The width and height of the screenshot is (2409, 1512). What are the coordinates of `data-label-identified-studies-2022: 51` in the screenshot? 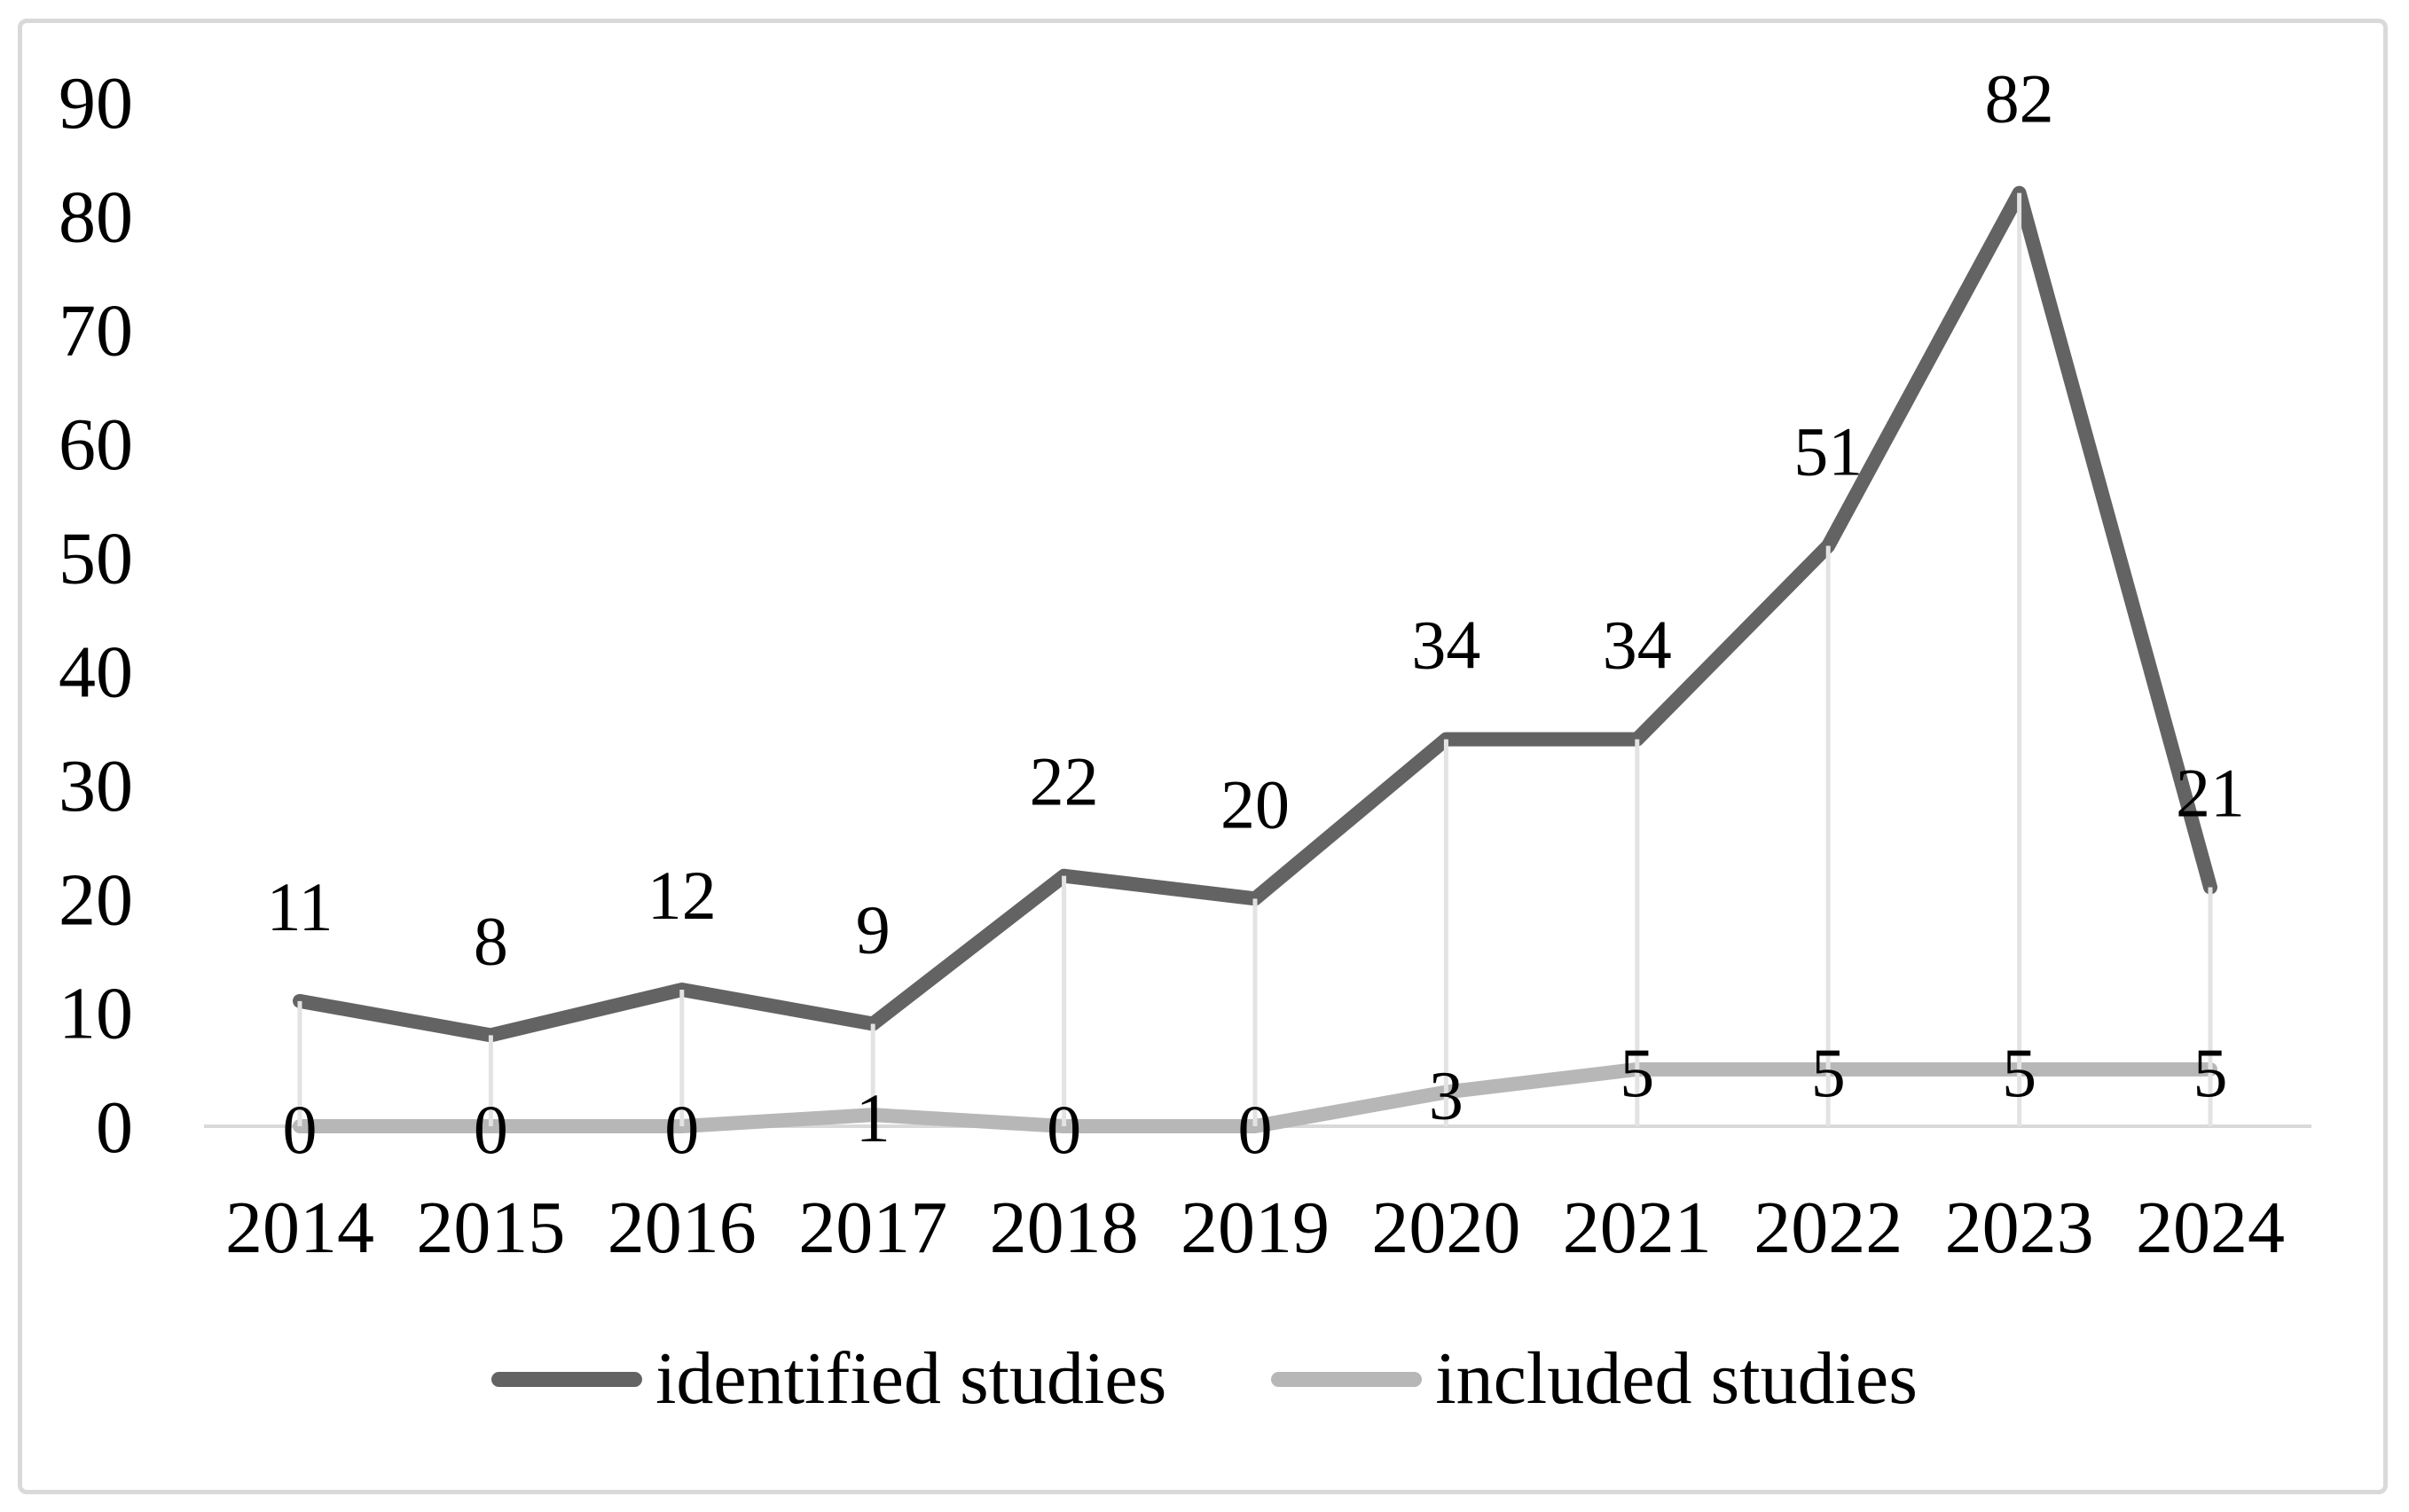 It's located at (1828, 451).